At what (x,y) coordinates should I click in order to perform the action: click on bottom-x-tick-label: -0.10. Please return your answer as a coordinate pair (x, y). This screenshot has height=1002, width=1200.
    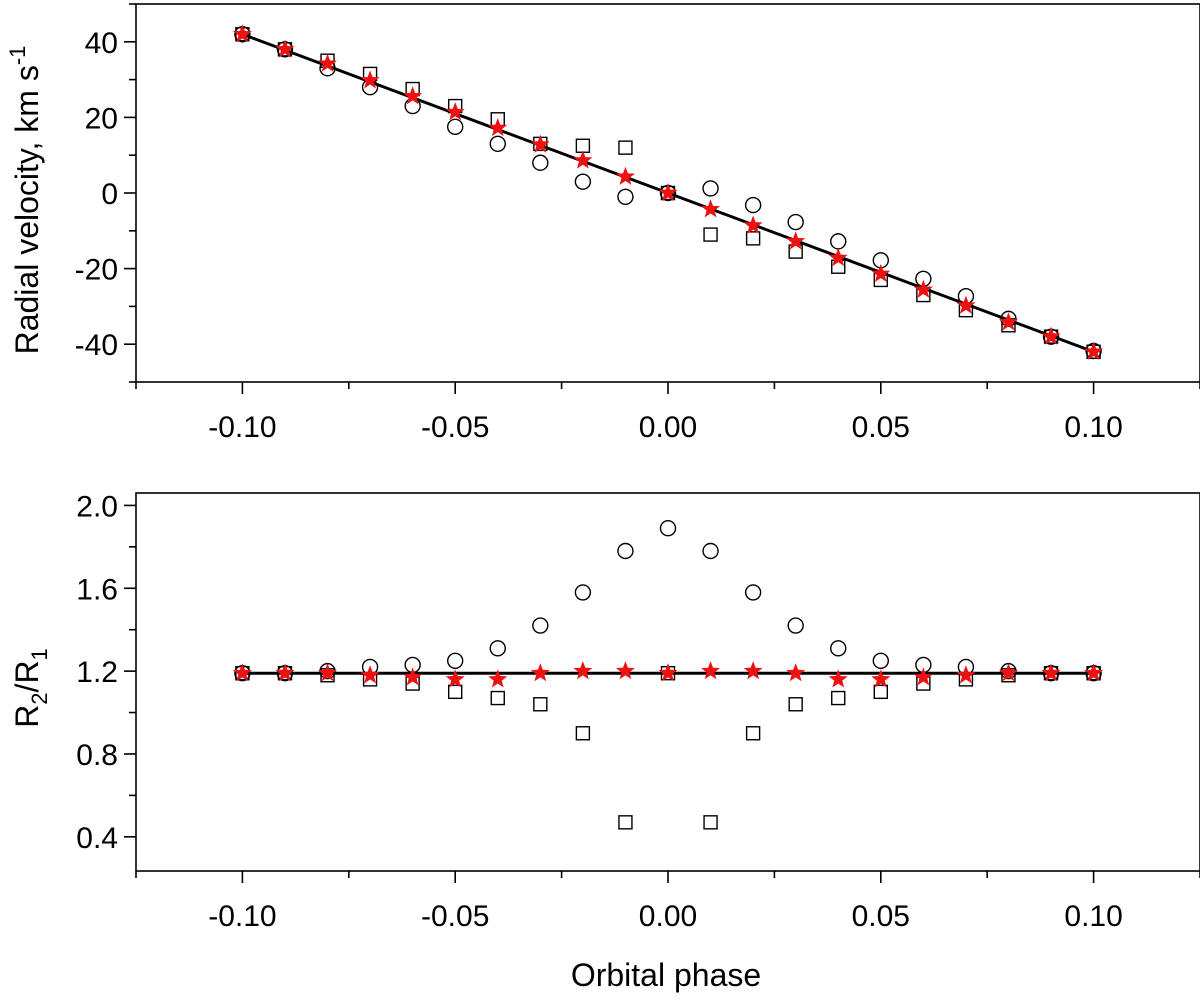
    Looking at the image, I should click on (242, 916).